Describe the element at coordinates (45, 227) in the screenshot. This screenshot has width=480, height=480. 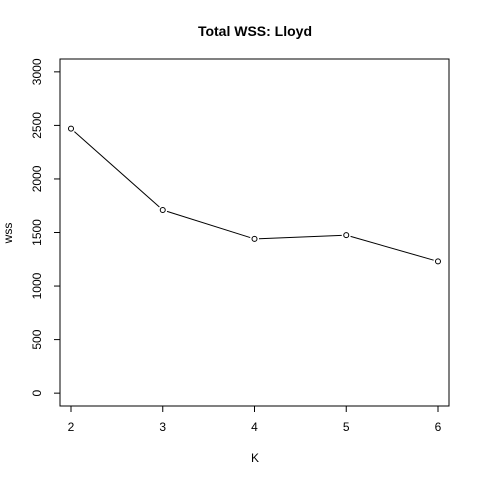
I see `y-axis: 0 500 1000 1500 2000 2500 3000` at that location.